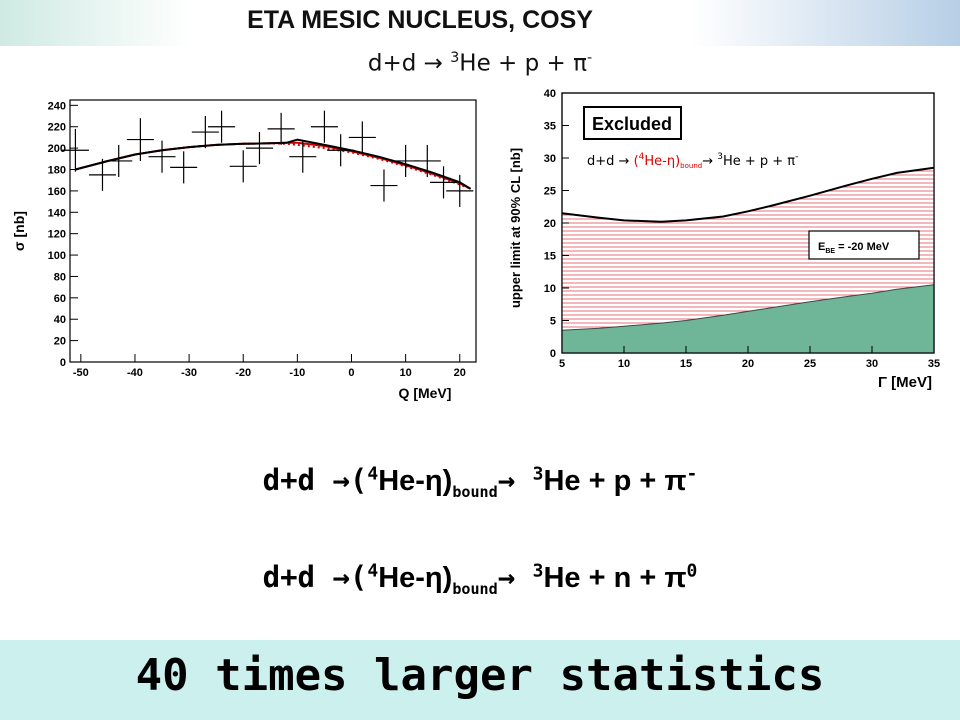 Image resolution: width=960 pixels, height=720 pixels. I want to click on excluded-hatched-area, so click(748, 249).